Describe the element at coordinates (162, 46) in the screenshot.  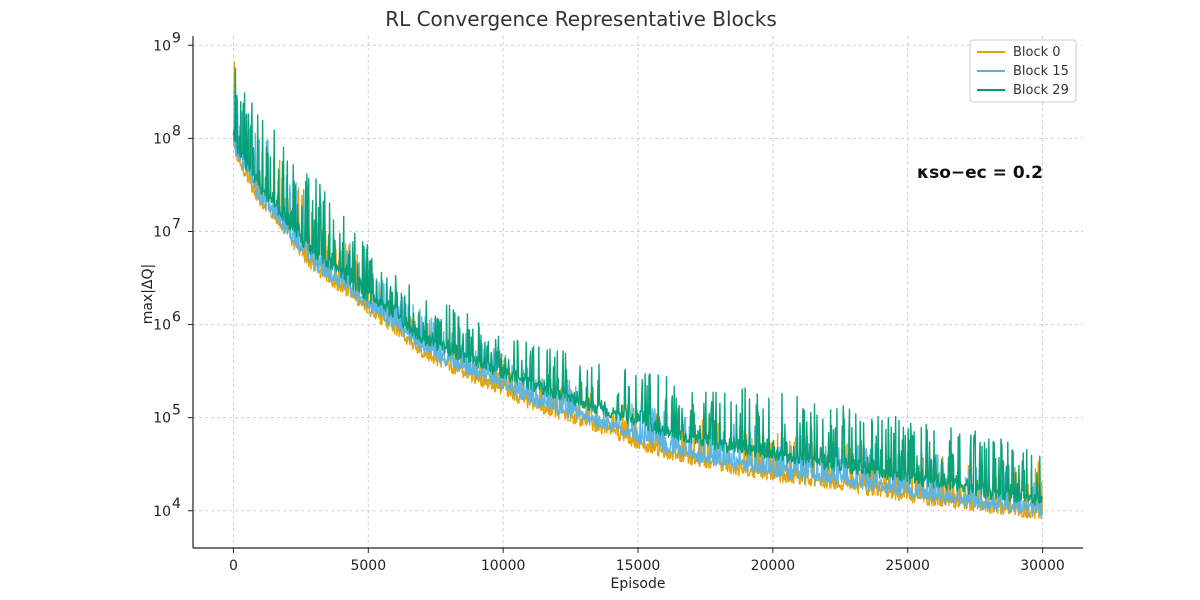
I see `y-tick-label-5: 10` at that location.